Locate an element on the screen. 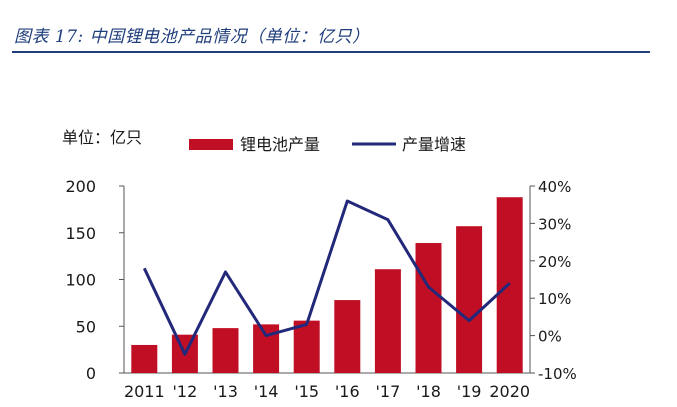 Image resolution: width=677 pixels, height=407 pixels. right-tick-label: 30% is located at coordinates (554, 224).